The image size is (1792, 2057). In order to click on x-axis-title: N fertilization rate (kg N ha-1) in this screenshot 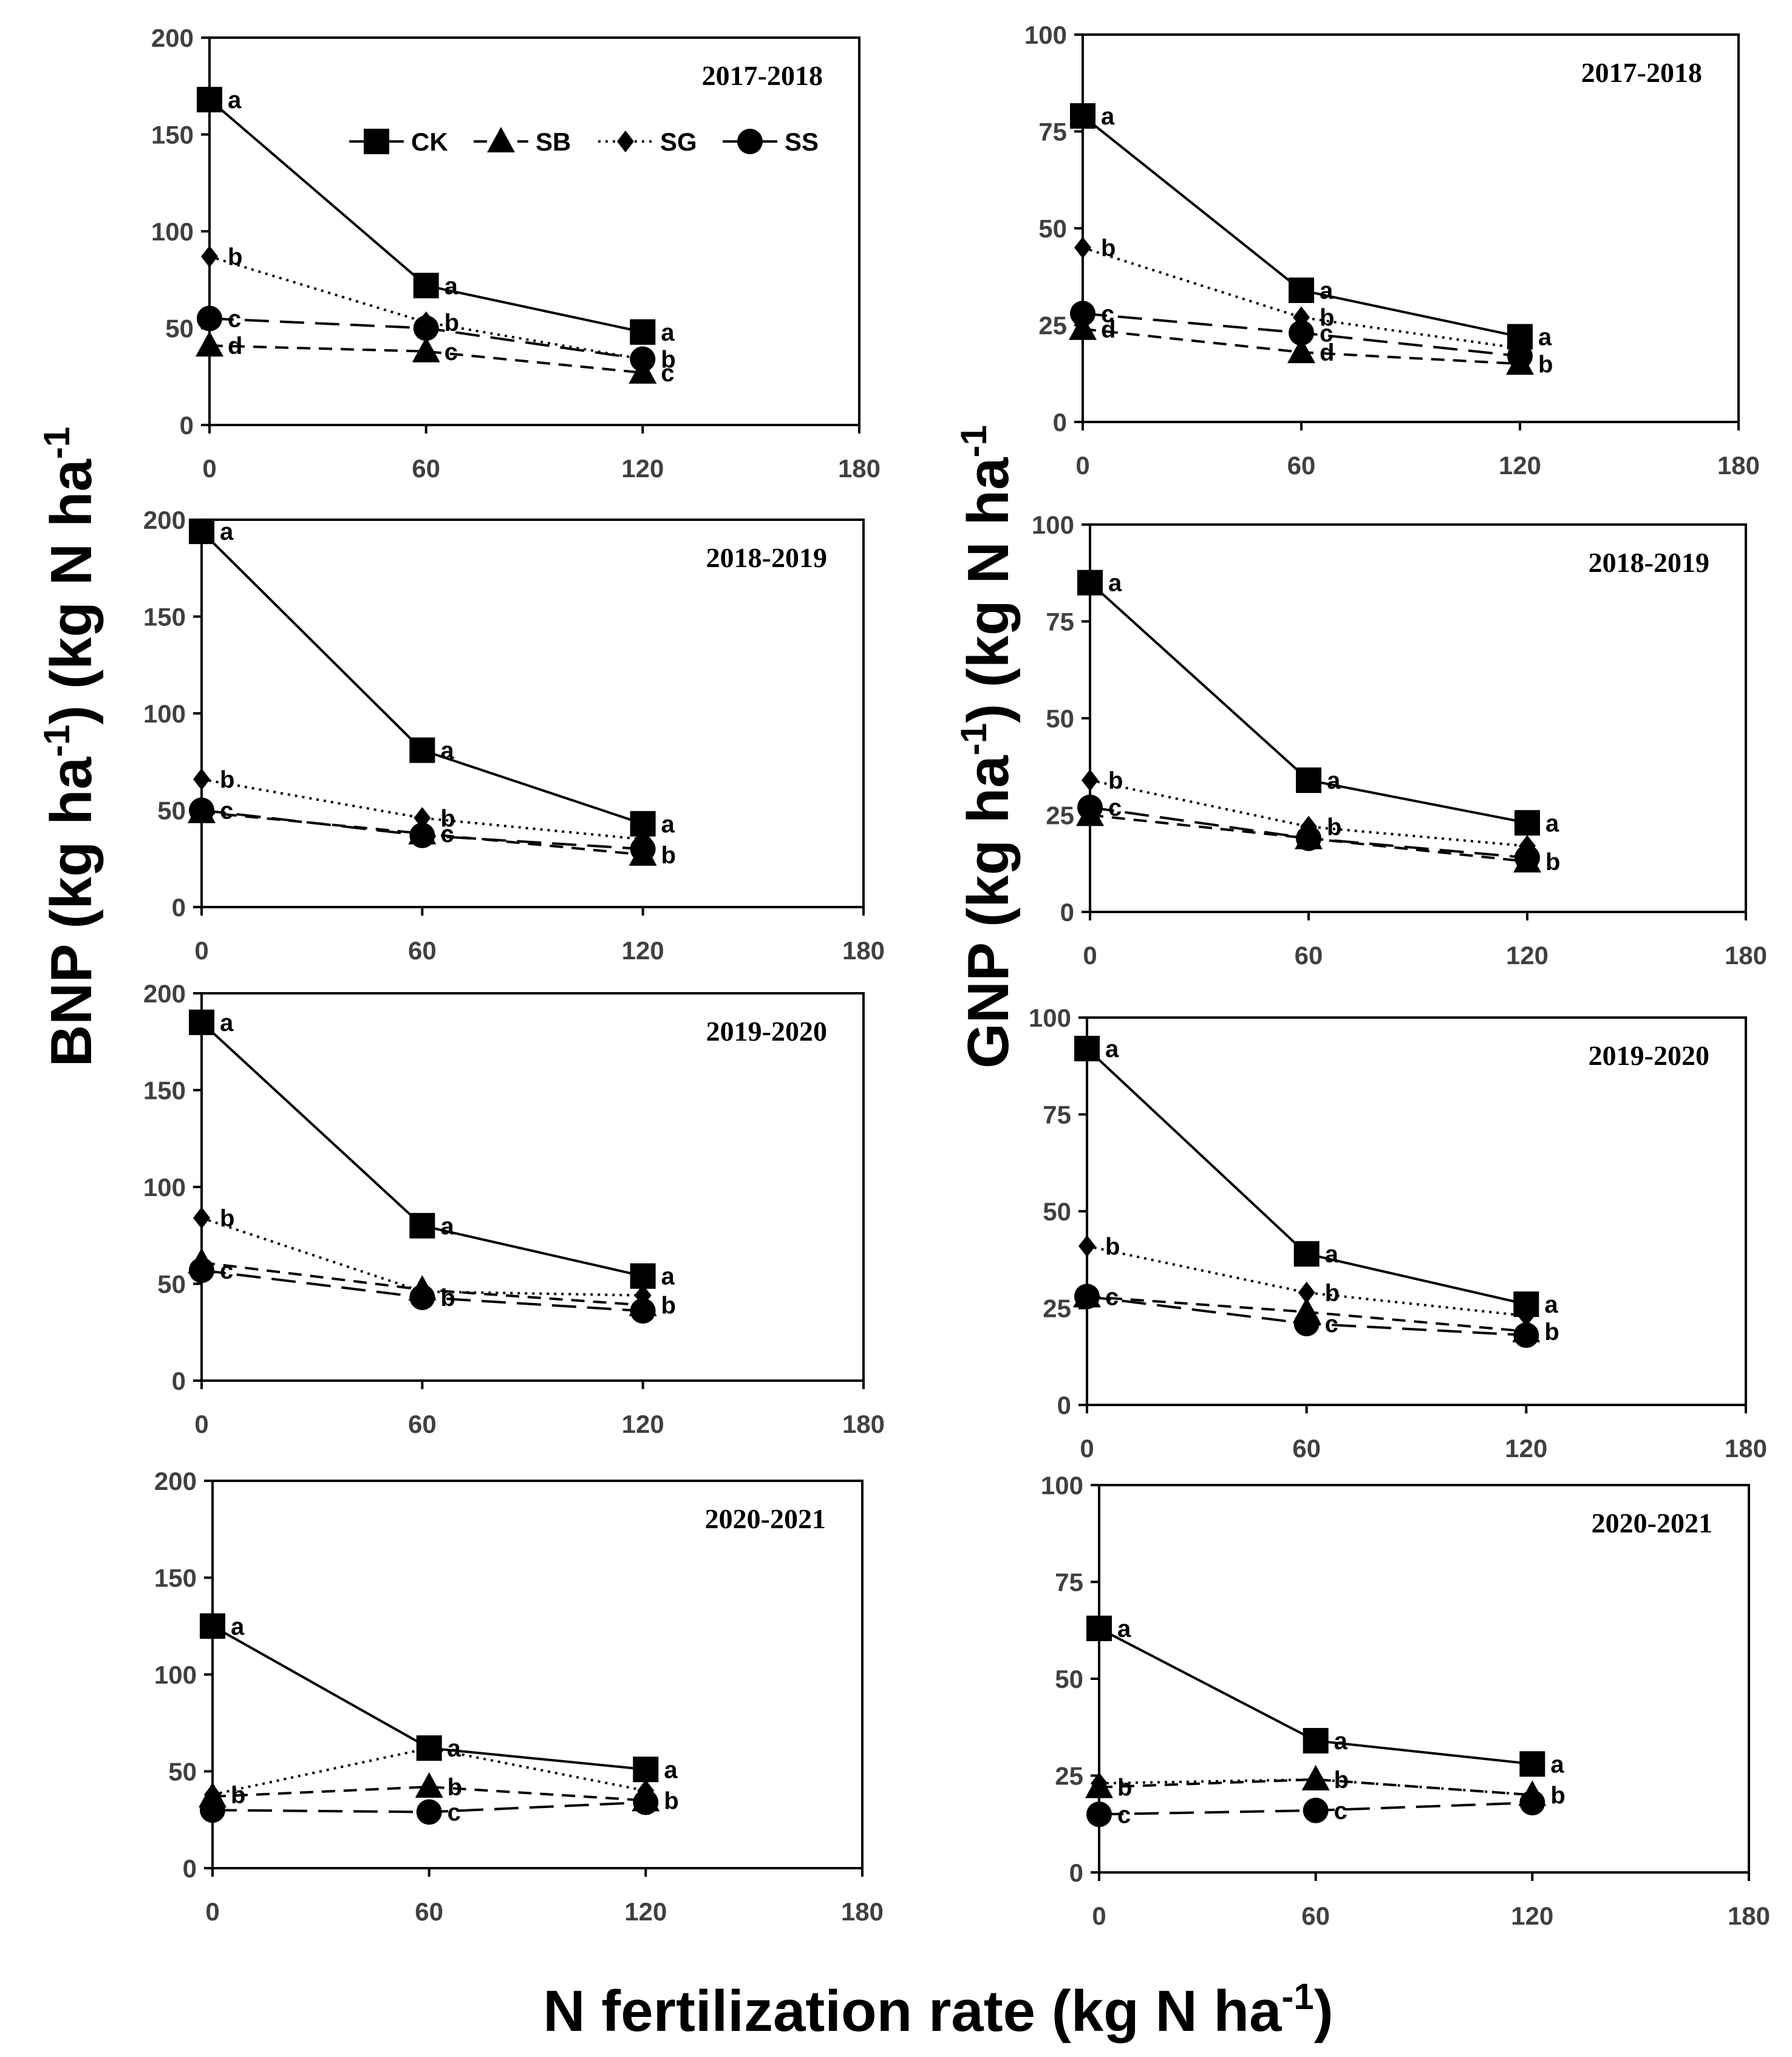, I will do `click(938, 2010)`.